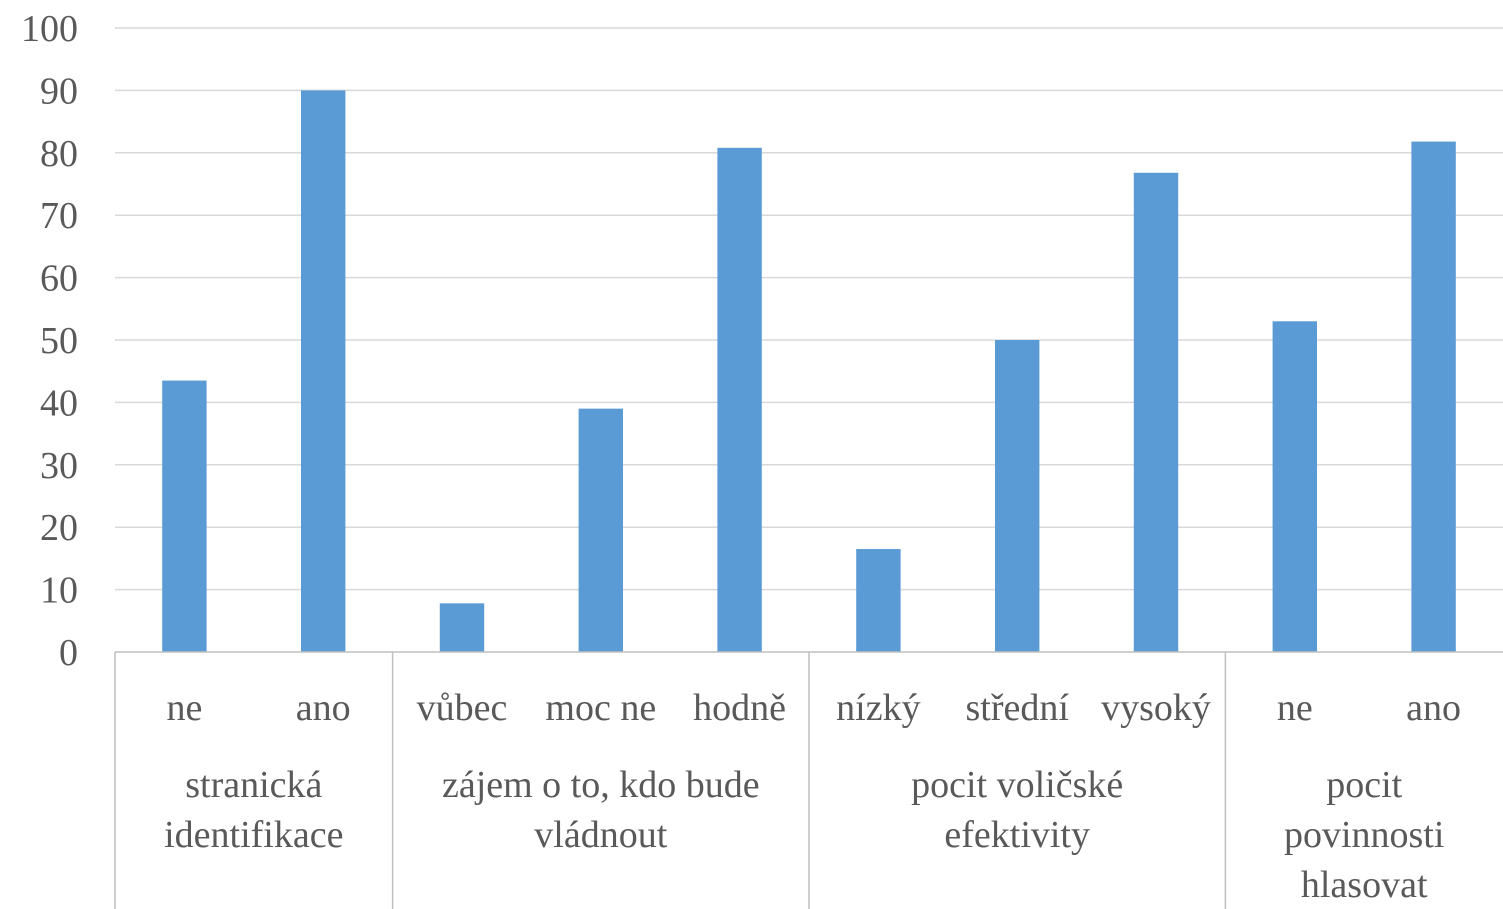 This screenshot has height=909, width=1503. Describe the element at coordinates (59, 154) in the screenshot. I see `y-tick-label: 80` at that location.